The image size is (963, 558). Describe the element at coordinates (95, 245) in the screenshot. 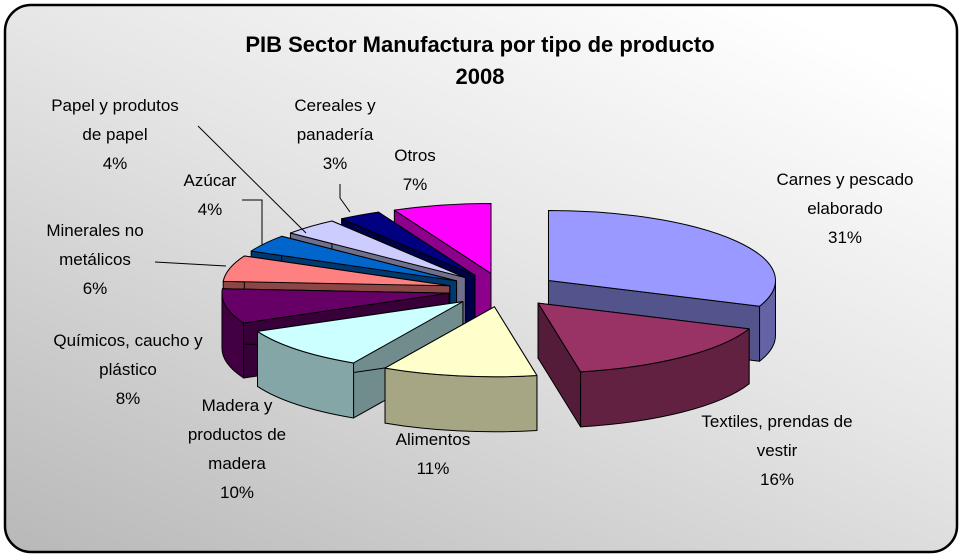

I see `slice-category-label: Minerales no metálicos` at that location.